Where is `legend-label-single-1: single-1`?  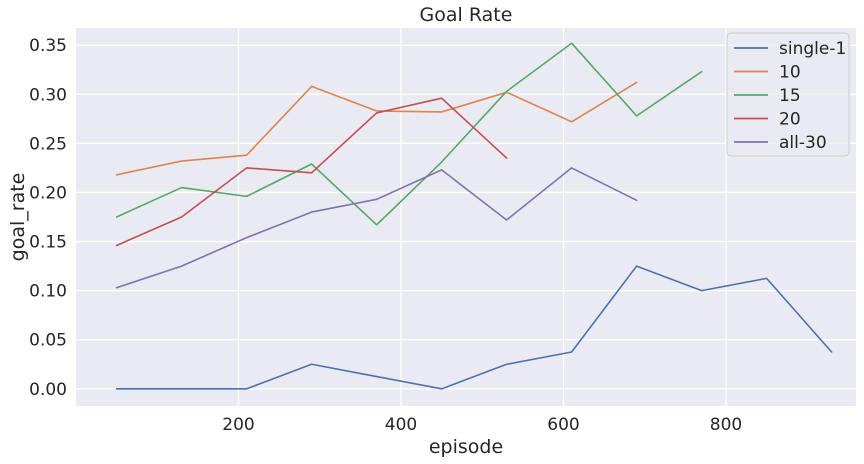 legend-label-single-1: single-1 is located at coordinates (812, 49).